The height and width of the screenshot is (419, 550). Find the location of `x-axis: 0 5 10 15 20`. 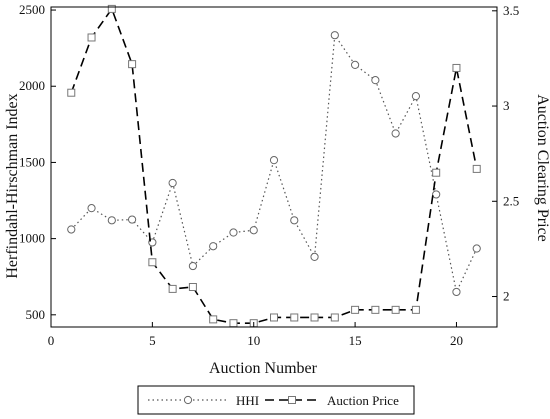

x-axis: 0 5 10 15 20 is located at coordinates (255, 335).